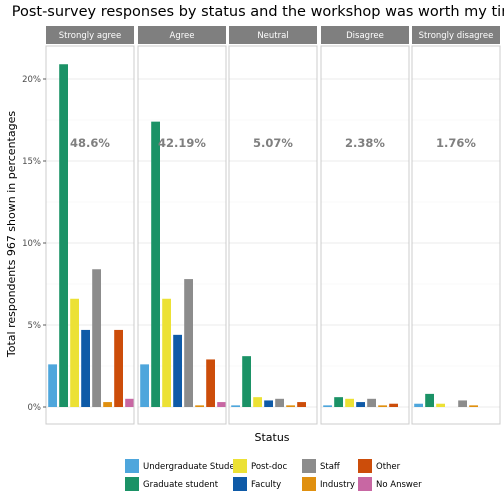 This screenshot has height=504, width=504. I want to click on facet-panel: Disagree 2.38%, so click(365, 225).